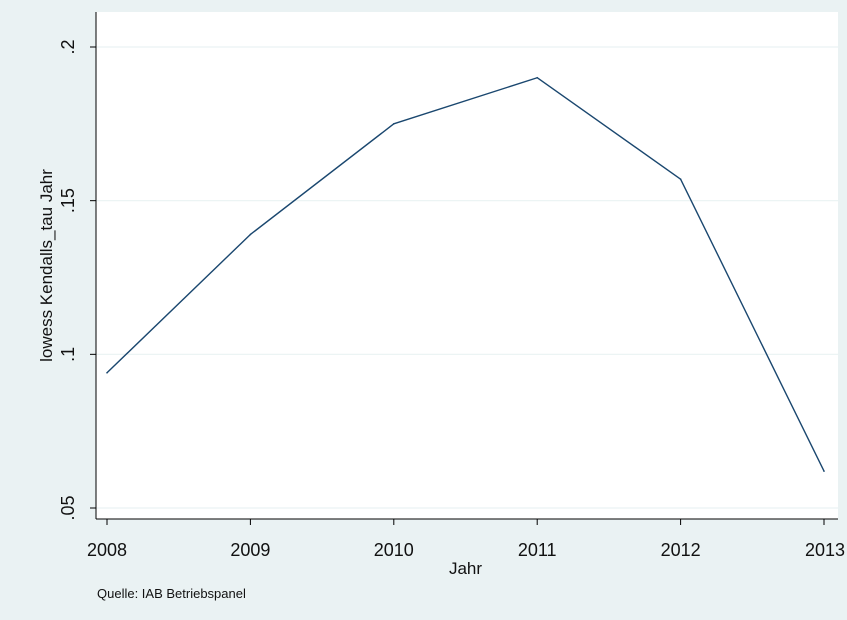  Describe the element at coordinates (68, 200) in the screenshot. I see `y-tick-label: .15` at that location.